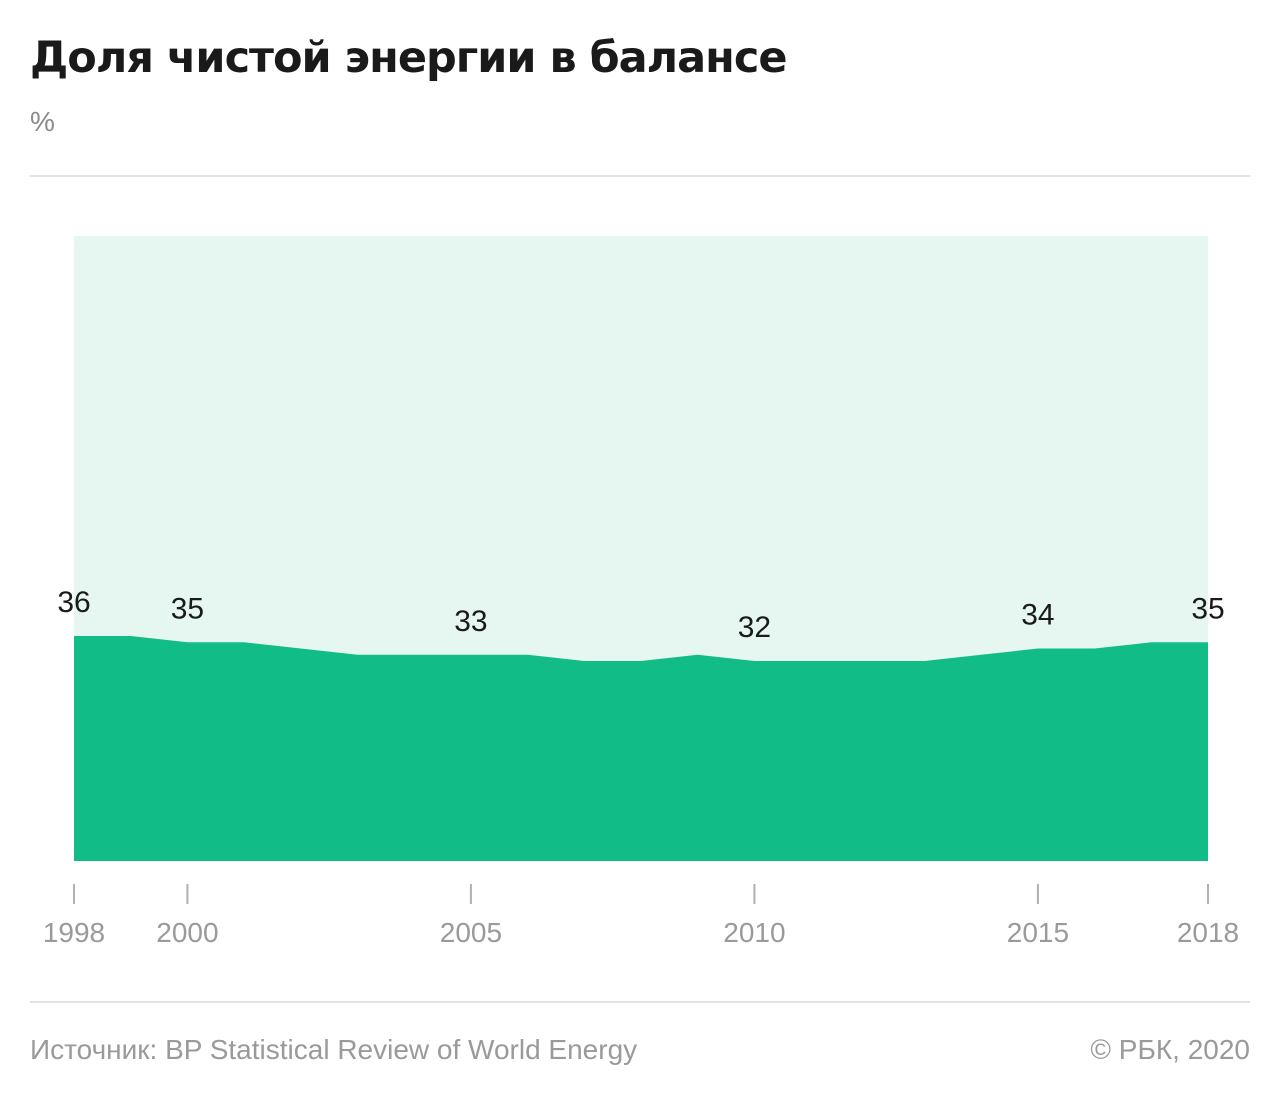 This screenshot has height=1100, width=1280. Describe the element at coordinates (73, 602) in the screenshot. I see `data-label-1998: 36` at that location.